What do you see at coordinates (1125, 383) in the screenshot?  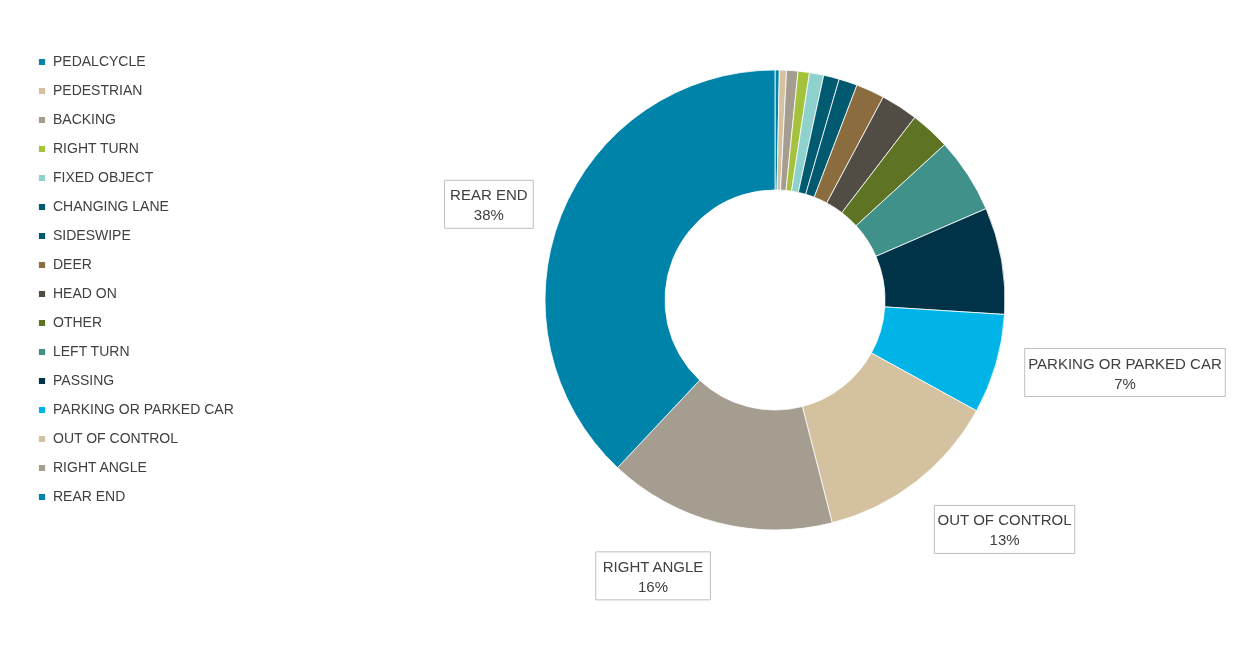 I see `data-label: 7%` at bounding box center [1125, 383].